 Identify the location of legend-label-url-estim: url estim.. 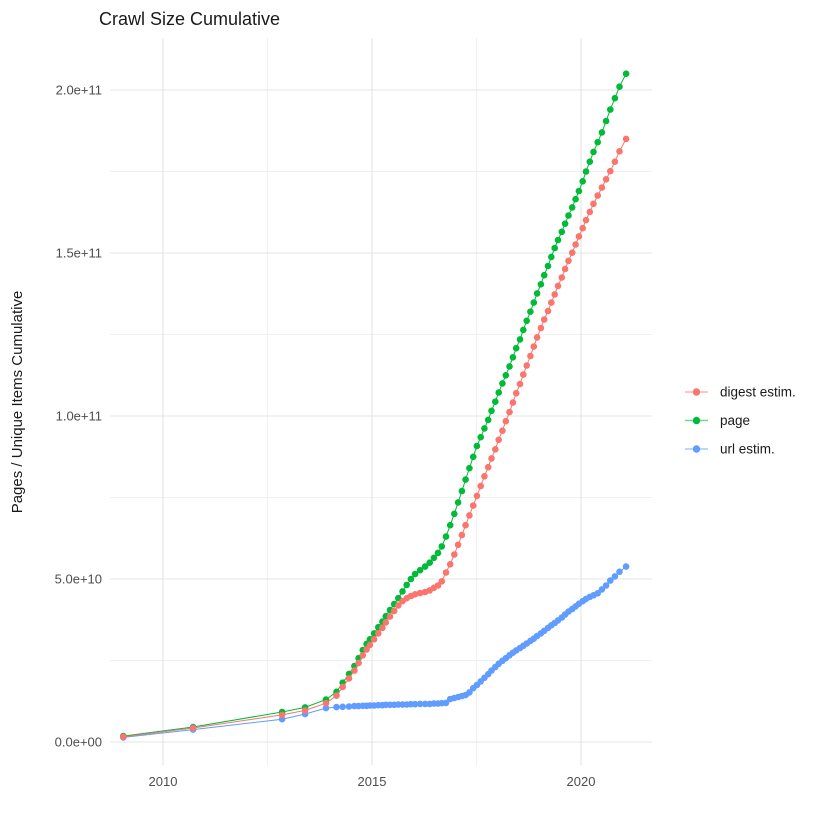
(747, 449).